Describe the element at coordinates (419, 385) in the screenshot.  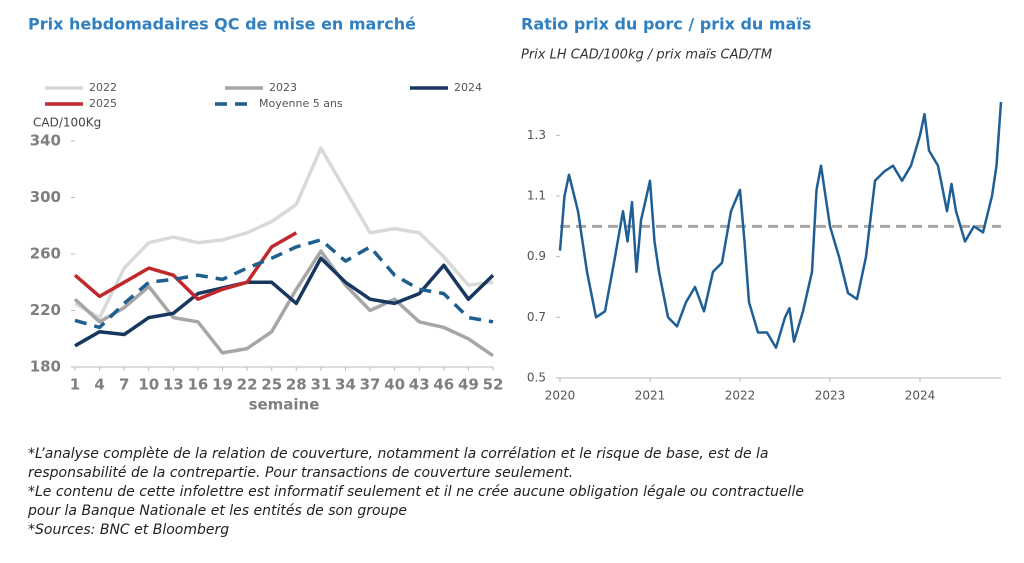
I see `x-tick-label: 43` at that location.